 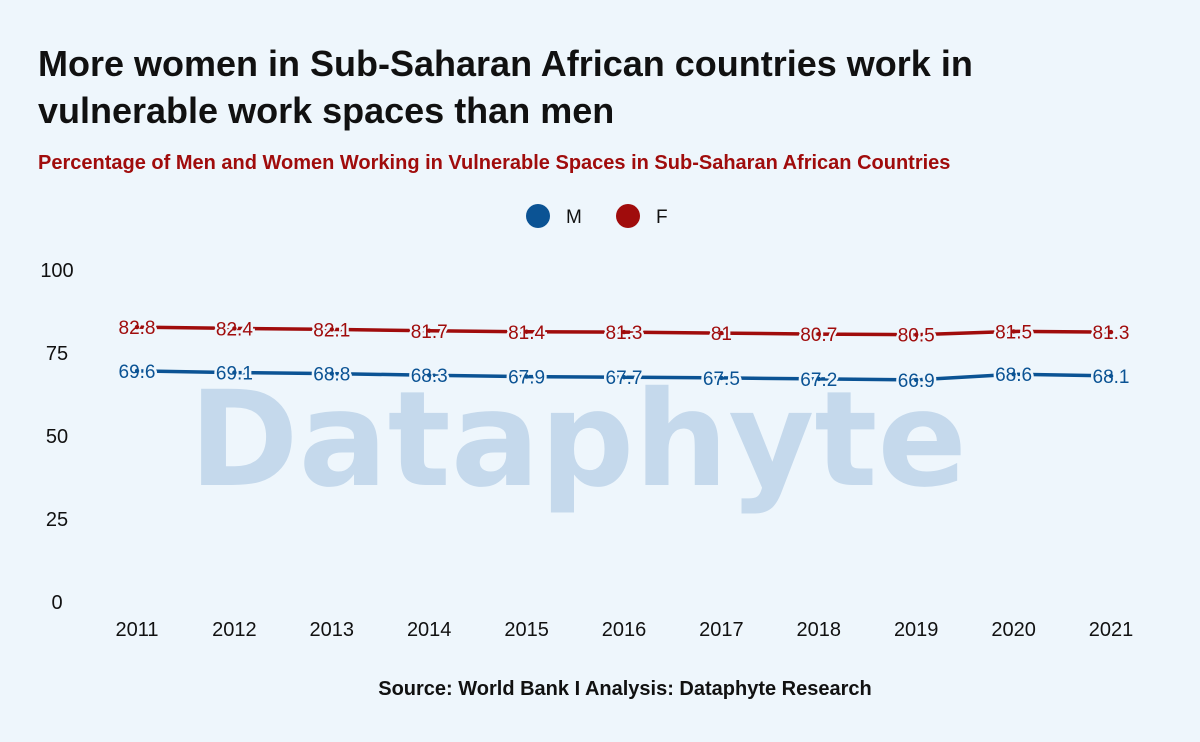 What do you see at coordinates (662, 217) in the screenshot?
I see `legend-label: F` at bounding box center [662, 217].